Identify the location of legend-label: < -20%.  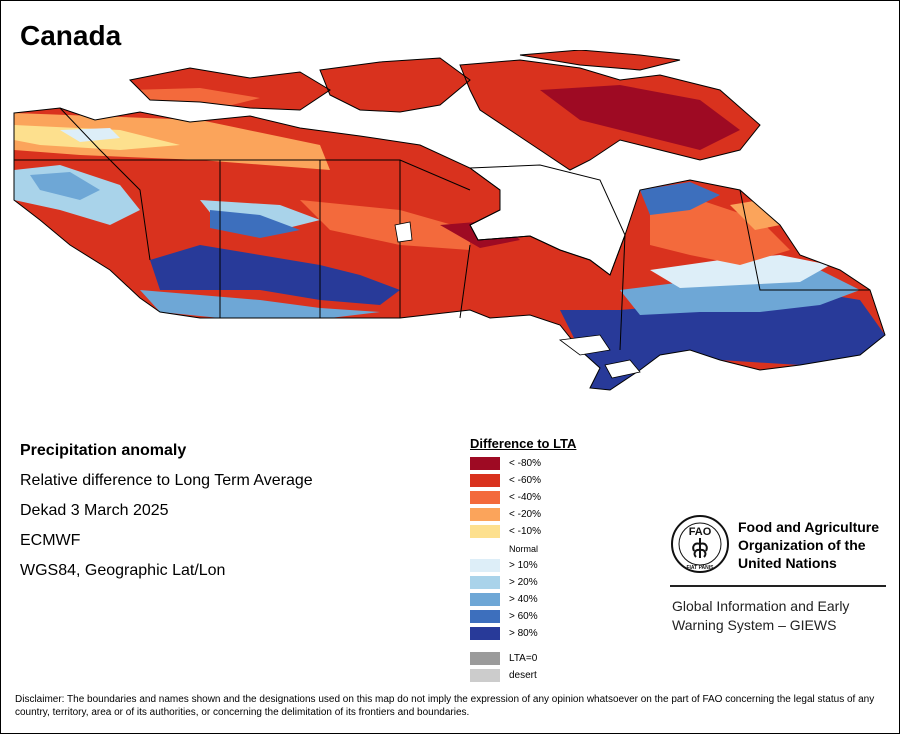
(525, 514).